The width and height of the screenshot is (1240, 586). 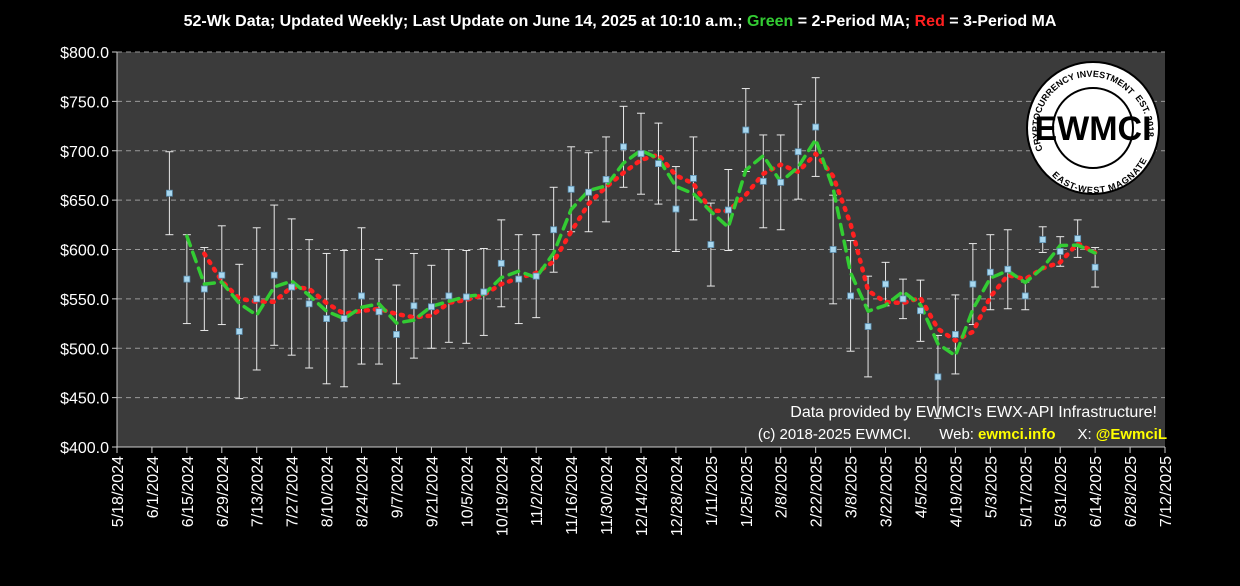 What do you see at coordinates (84, 300) in the screenshot?
I see `y-tick-label: $550.0` at bounding box center [84, 300].